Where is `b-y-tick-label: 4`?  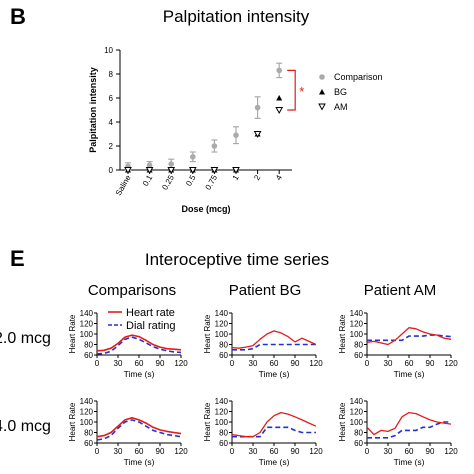
b-y-tick-label: 4 is located at coordinates (111, 122).